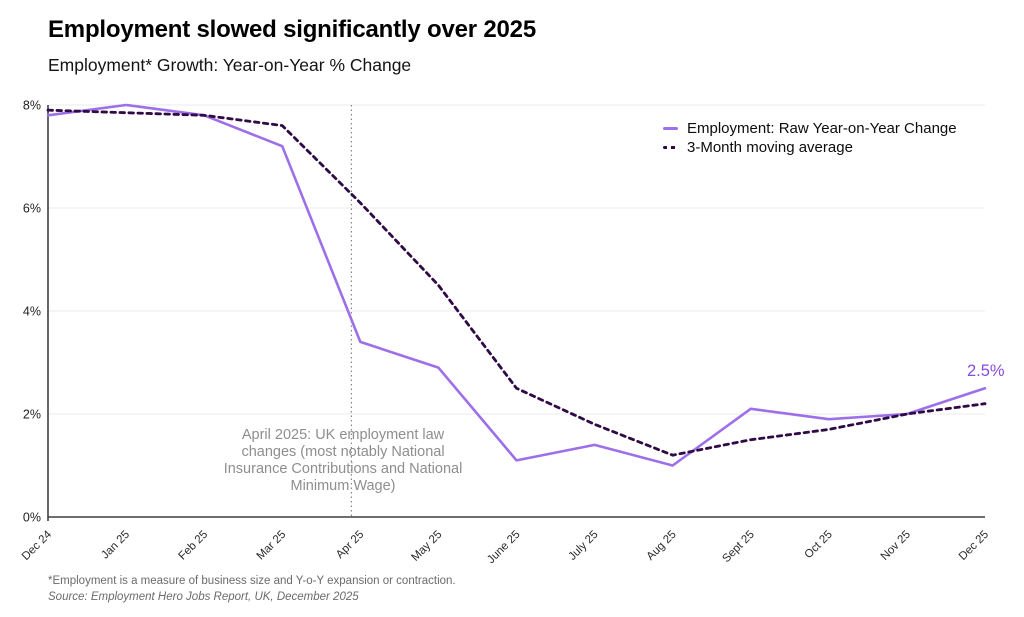 This screenshot has height=617, width=1024. I want to click on y-axis-label: 0%, so click(32, 518).